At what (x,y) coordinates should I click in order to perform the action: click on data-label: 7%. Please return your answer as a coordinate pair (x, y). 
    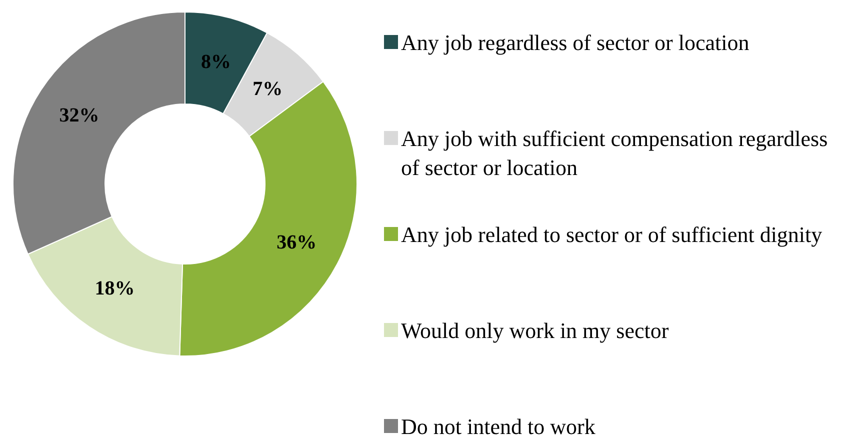
    Looking at the image, I should click on (267, 89).